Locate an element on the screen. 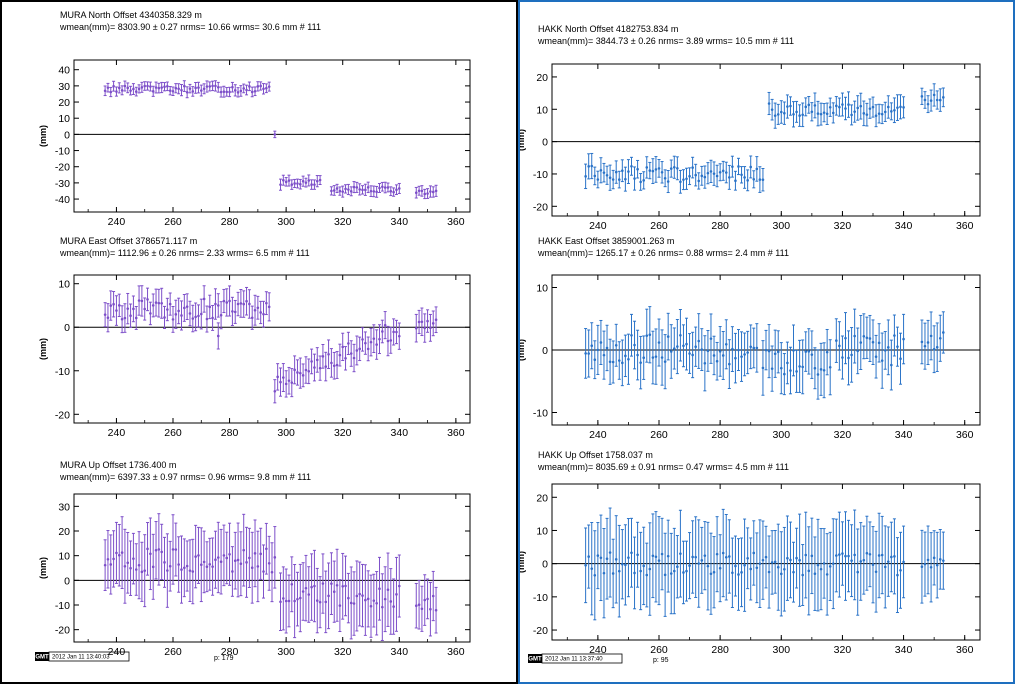 The height and width of the screenshot is (684, 1015). data-series is located at coordinates (270, 140).